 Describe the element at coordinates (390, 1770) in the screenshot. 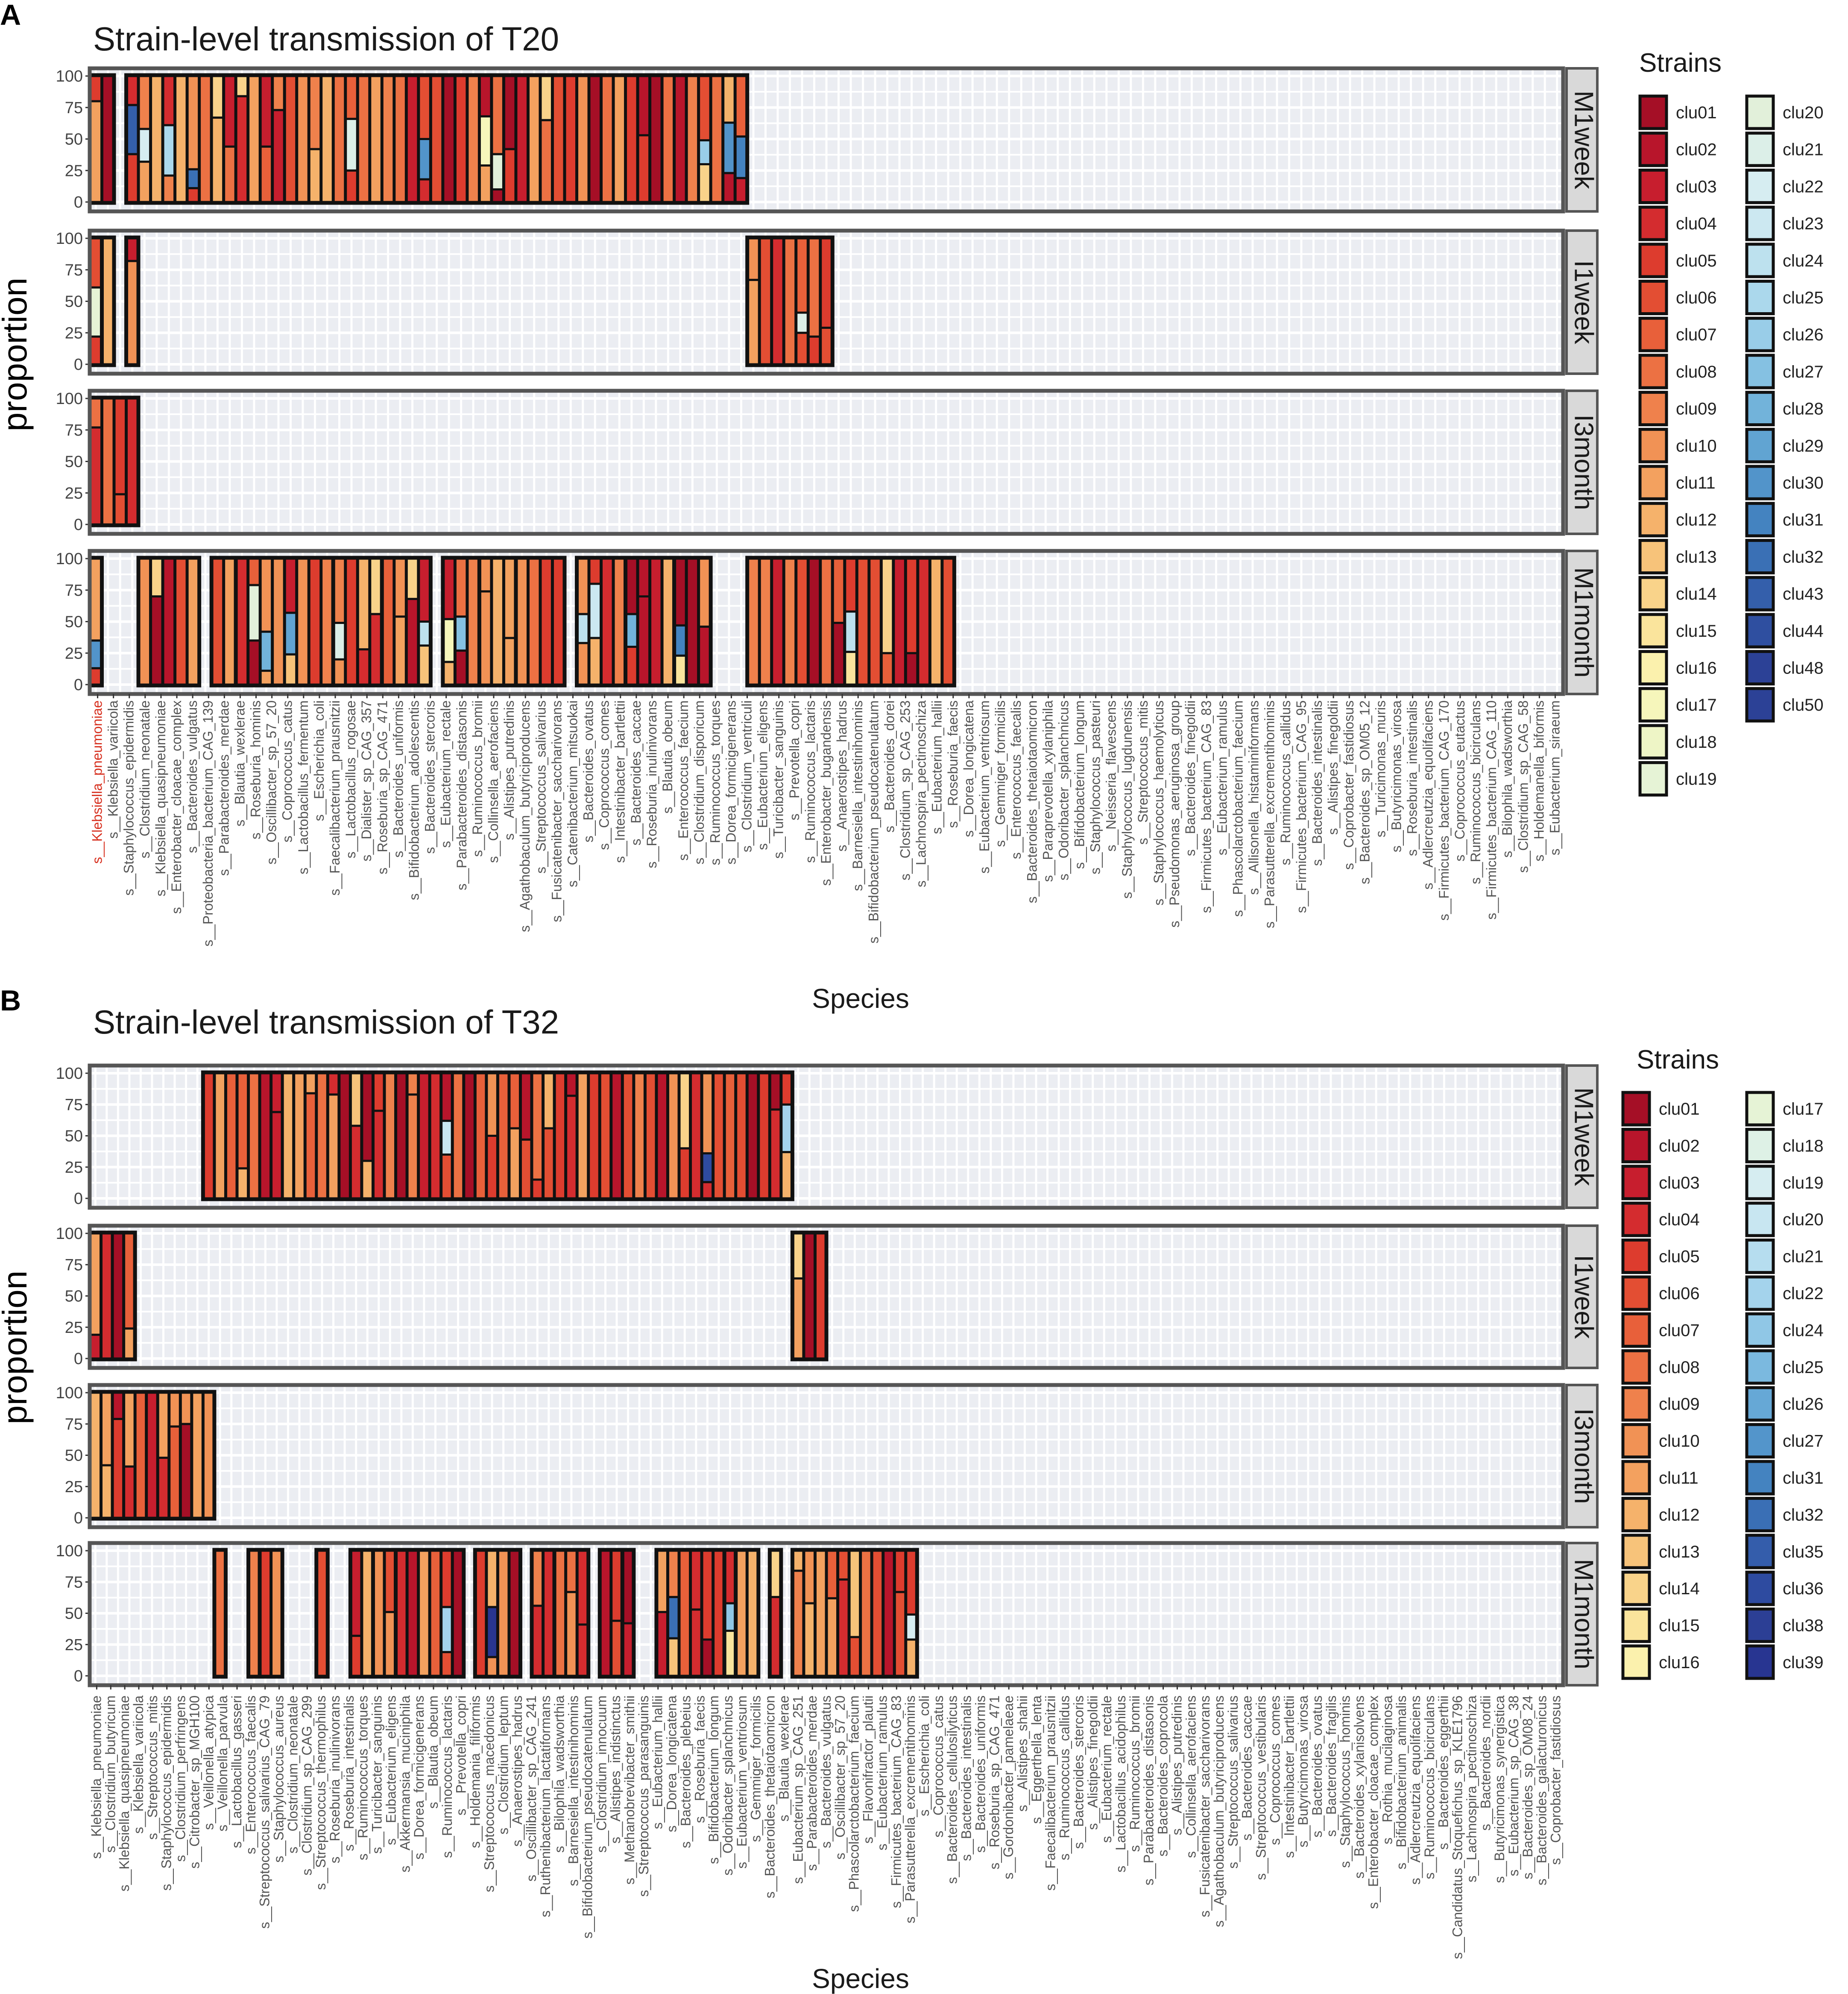

I see `x-tick-label: s__Eubacterium_eligens` at that location.